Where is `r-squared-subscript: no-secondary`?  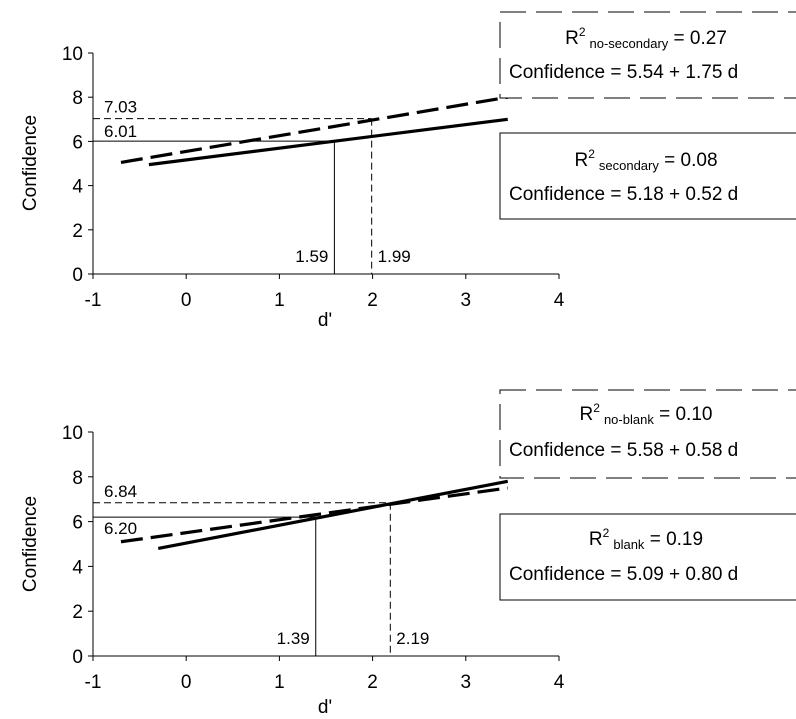
r-squared-subscript: no-secondary is located at coordinates (629, 43).